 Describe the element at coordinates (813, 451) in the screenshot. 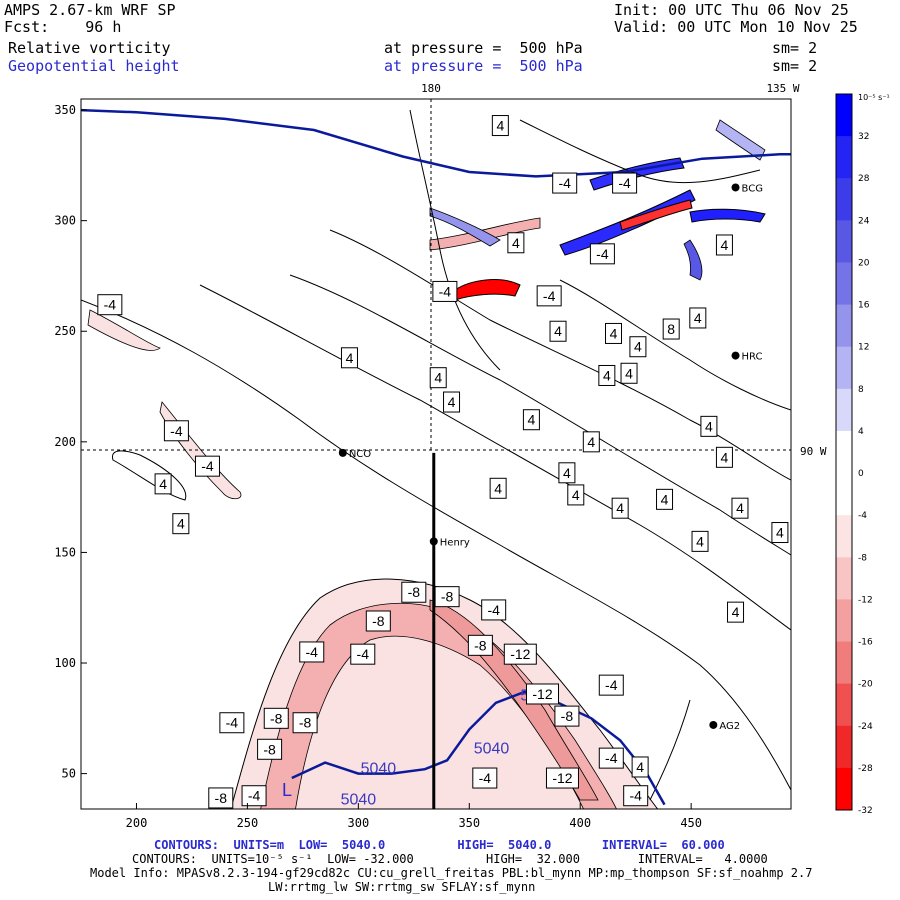

I see `parallel-90w-label: 90 W` at that location.